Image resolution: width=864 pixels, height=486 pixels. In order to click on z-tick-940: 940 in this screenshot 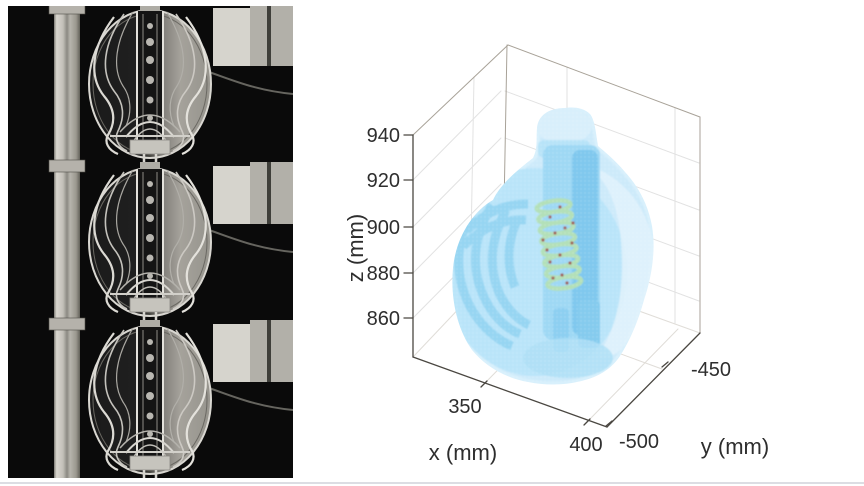, I will do `click(383, 136)`.